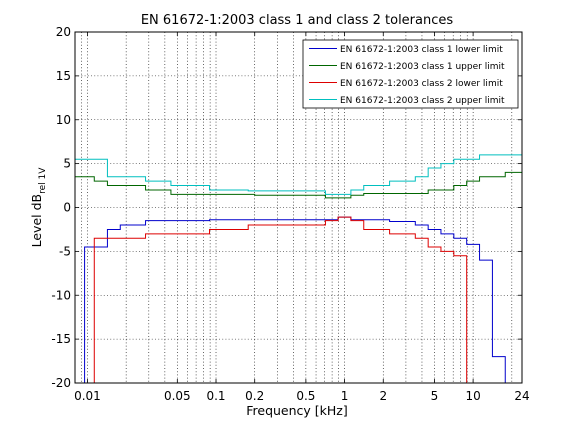 Image resolution: width=577 pixels, height=432 pixels. Describe the element at coordinates (61, 295) in the screenshot. I see `y-tick-label: -10` at that location.